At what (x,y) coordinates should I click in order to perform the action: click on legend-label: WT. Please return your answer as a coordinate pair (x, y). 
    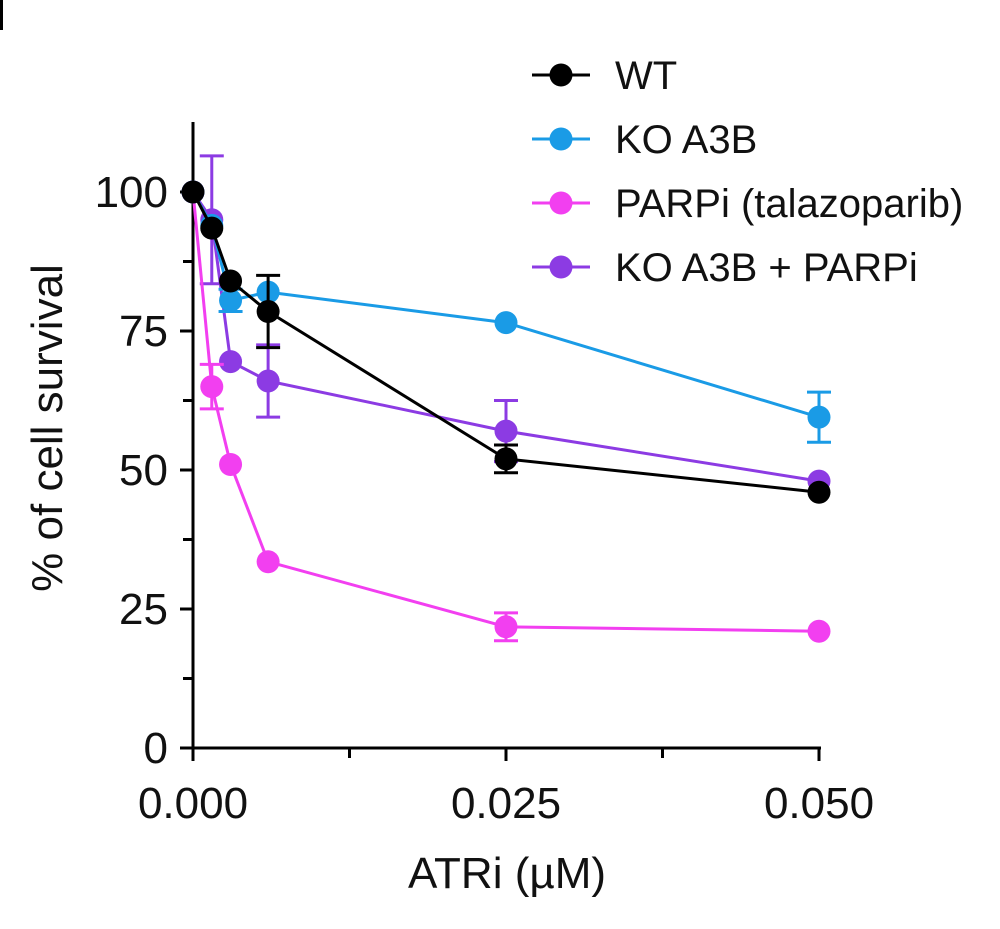
    Looking at the image, I should click on (646, 76).